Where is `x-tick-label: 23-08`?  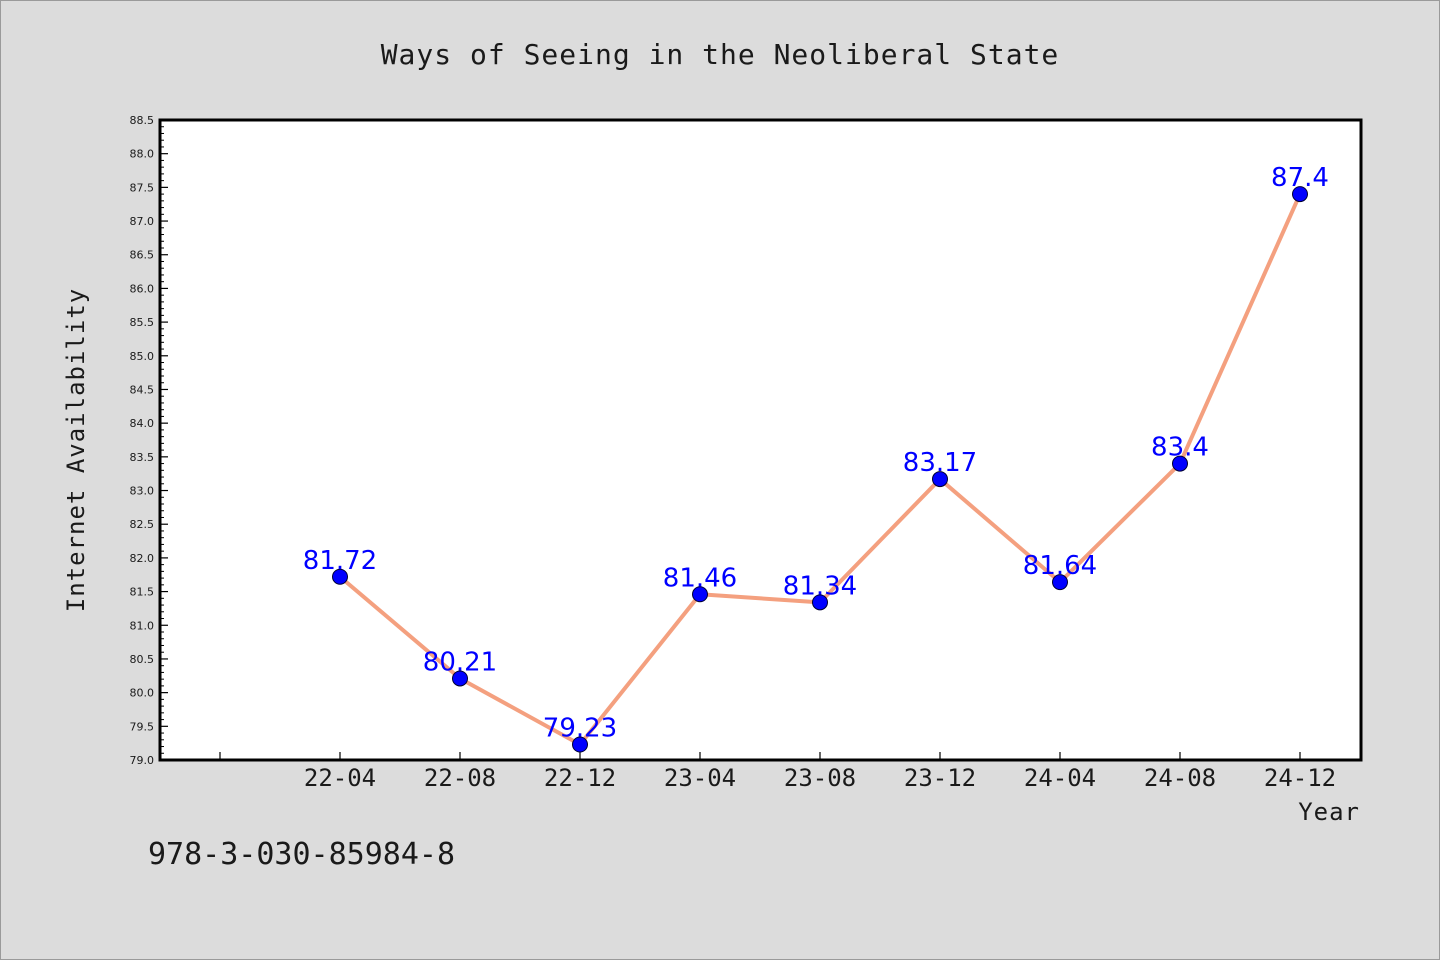
x-tick-label: 23-08 is located at coordinates (820, 778).